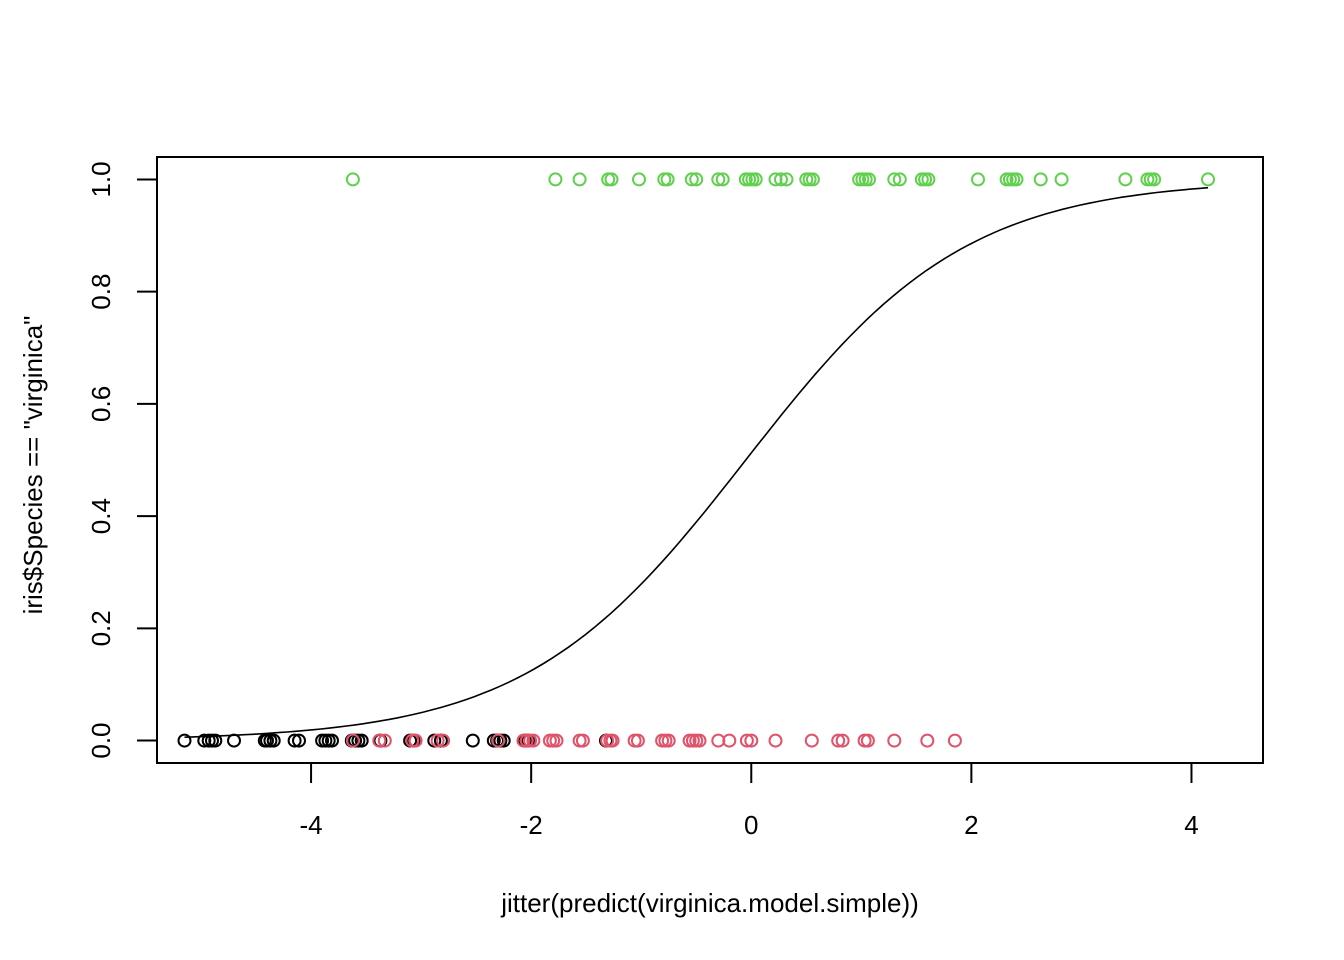  I want to click on y-tick-label: 0.0, so click(101, 740).